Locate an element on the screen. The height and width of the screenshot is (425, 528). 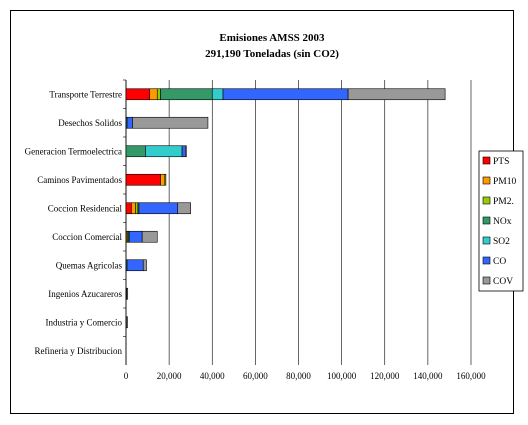
category-label: Refineria y Distribucion is located at coordinates (79, 351).